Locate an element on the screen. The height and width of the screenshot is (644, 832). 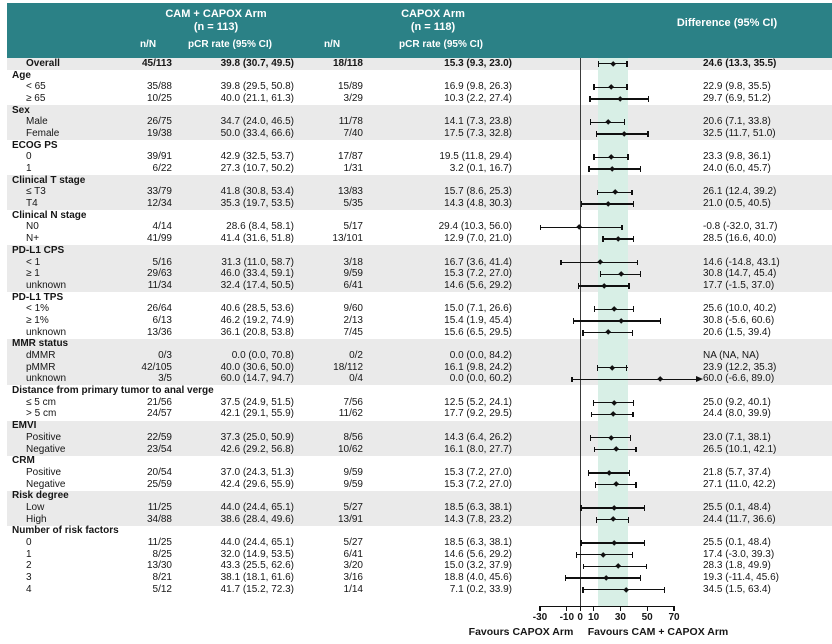
arm2-pcr-value: 18.5 (6.3, 38.1) is located at coordinates (478, 507).